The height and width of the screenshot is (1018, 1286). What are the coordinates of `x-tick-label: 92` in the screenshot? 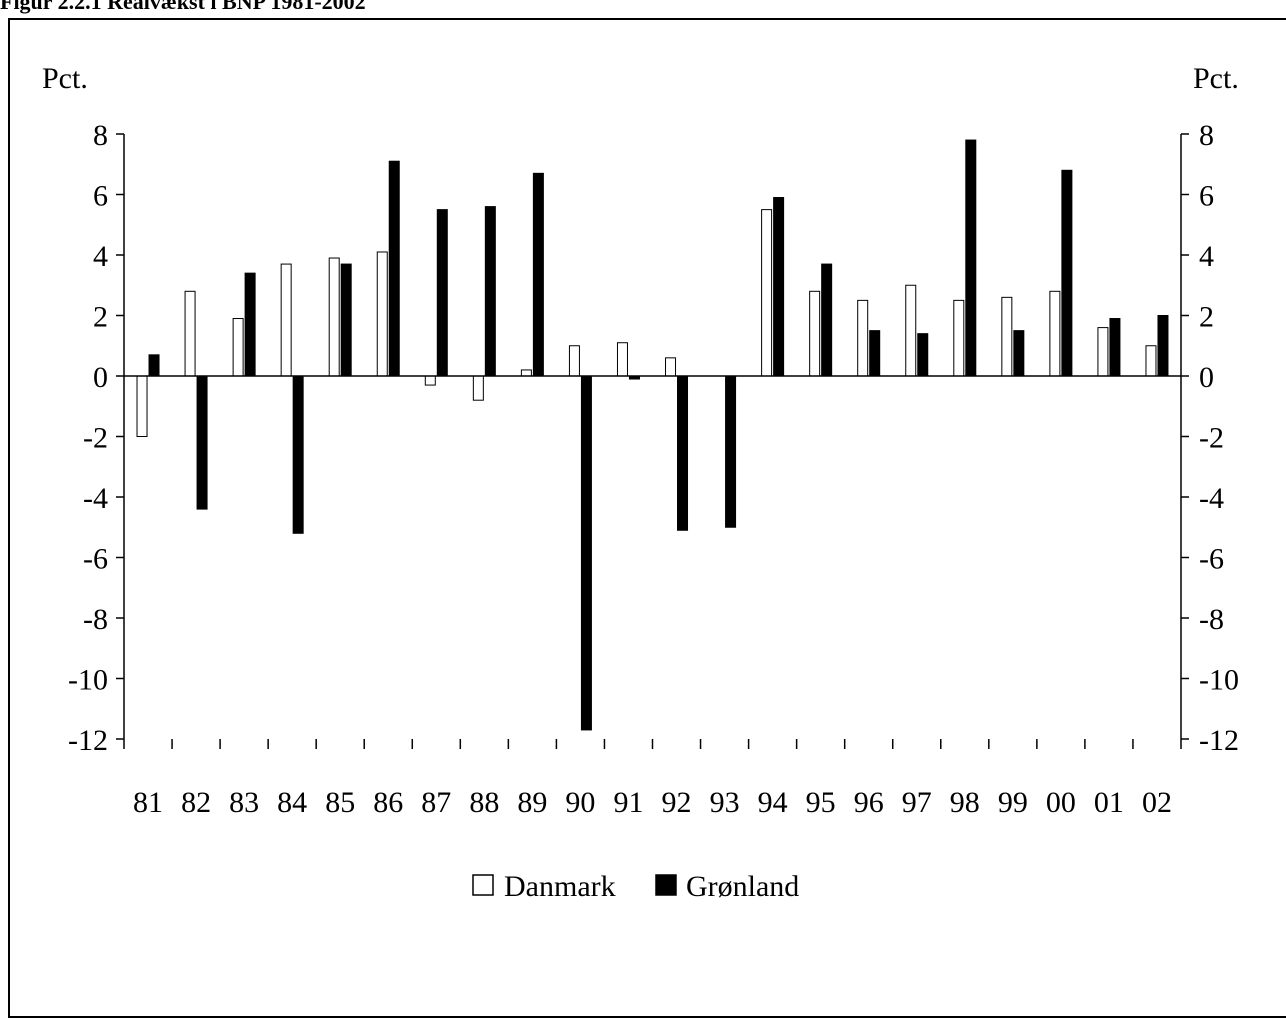 It's located at (677, 802).